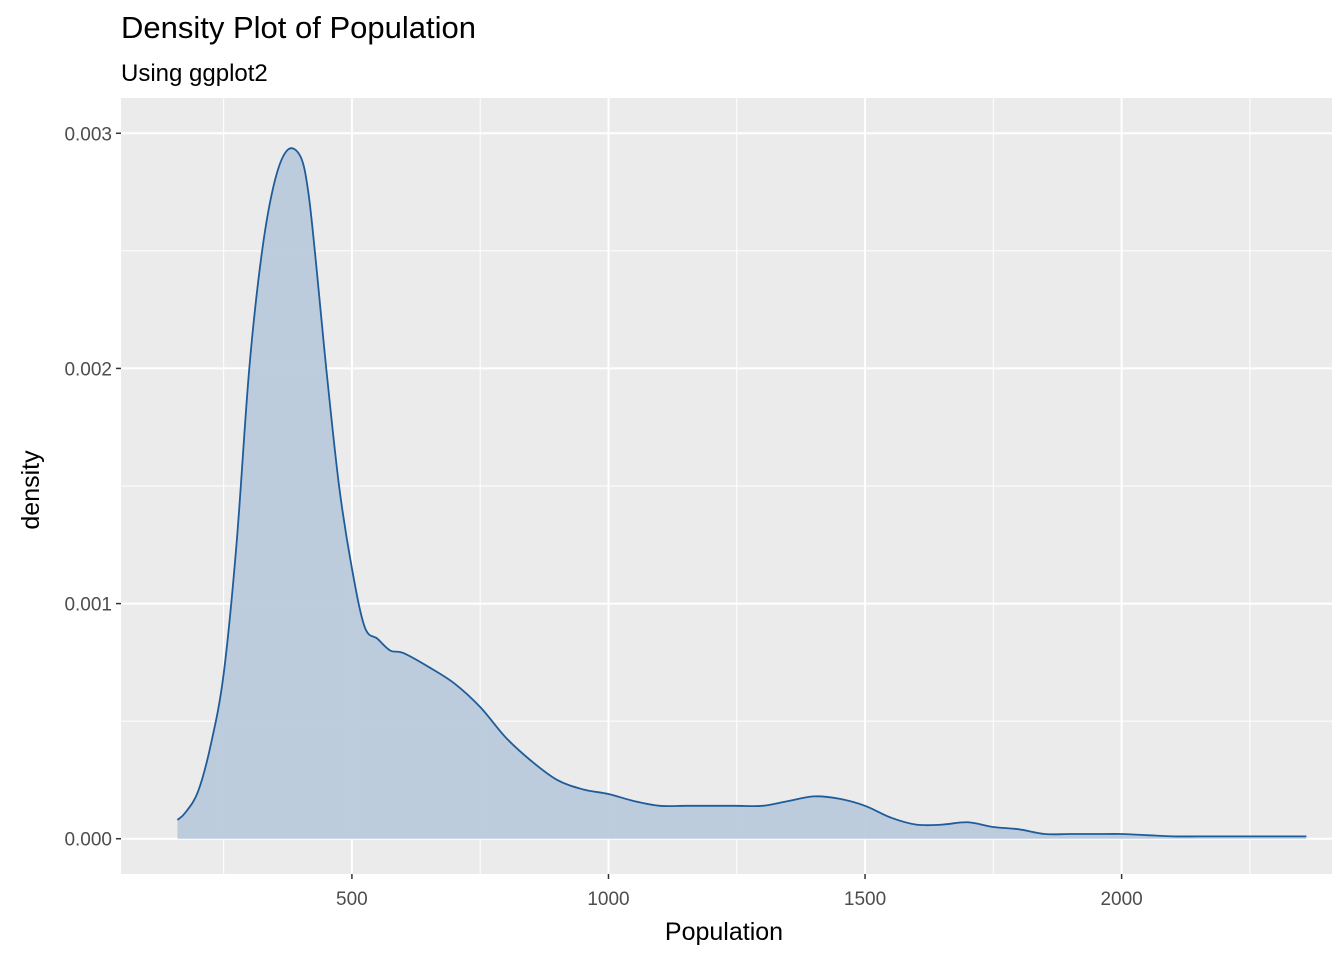 The image size is (1344, 960). I want to click on x-tick-label: 1500, so click(865, 899).